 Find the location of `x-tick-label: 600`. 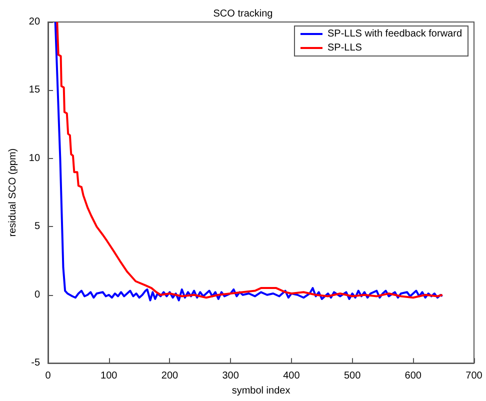

x-tick-label: 600 is located at coordinates (413, 376).